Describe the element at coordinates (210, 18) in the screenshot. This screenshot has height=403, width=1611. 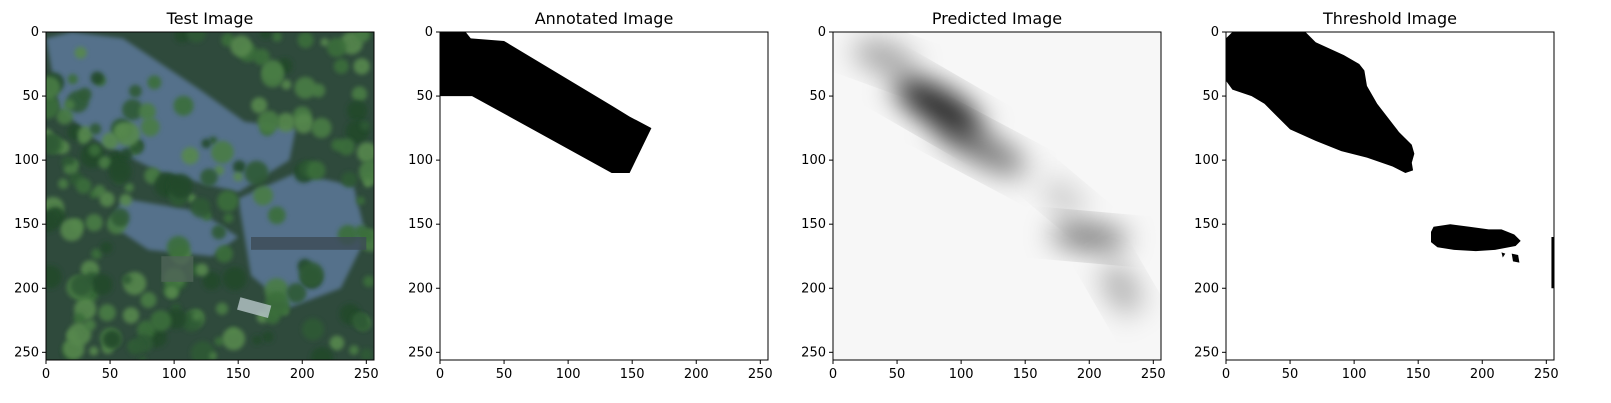
I see `panel-title: Test Image` at that location.